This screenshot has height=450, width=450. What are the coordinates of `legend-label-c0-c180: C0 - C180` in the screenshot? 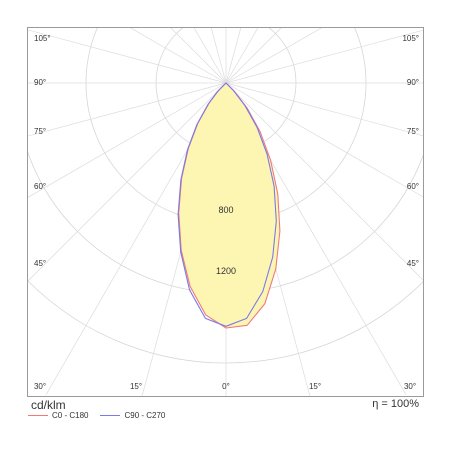 It's located at (70, 415).